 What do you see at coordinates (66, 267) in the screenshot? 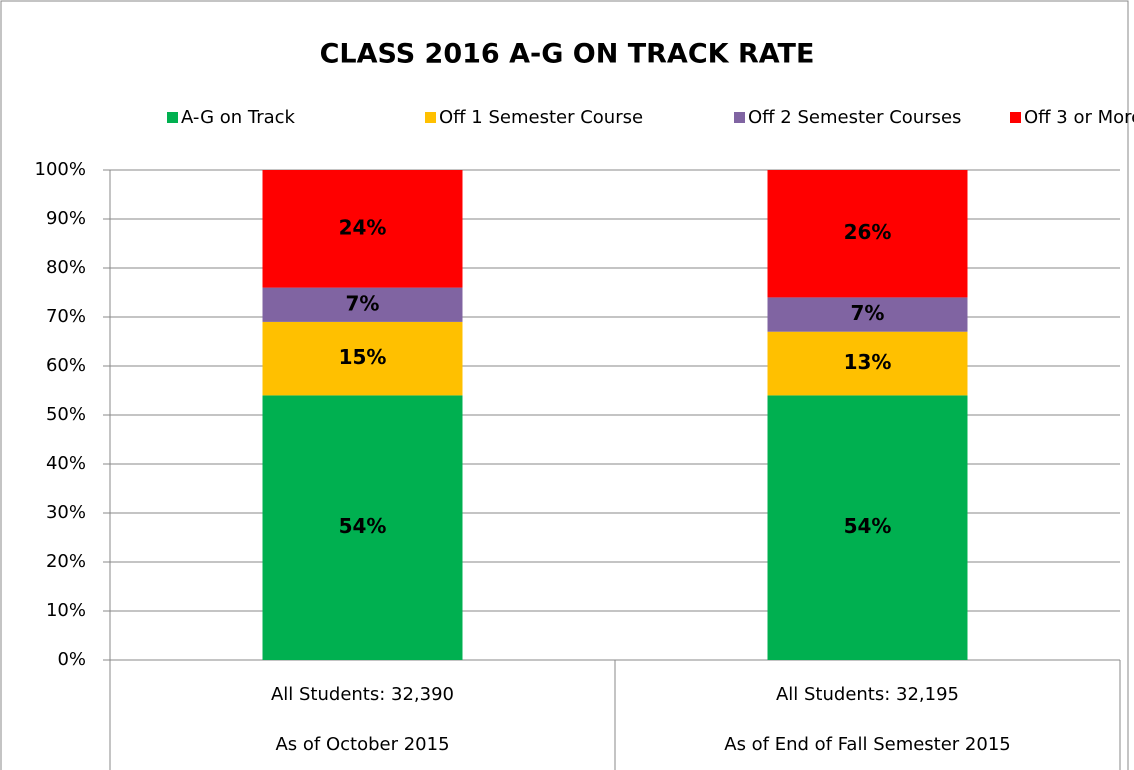
I see `y-tick-label: 80%` at bounding box center [66, 267].